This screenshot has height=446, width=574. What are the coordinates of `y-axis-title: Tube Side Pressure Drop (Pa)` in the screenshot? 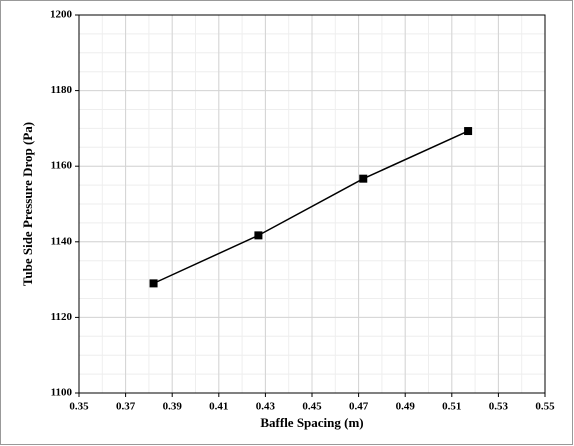 It's located at (27, 204).